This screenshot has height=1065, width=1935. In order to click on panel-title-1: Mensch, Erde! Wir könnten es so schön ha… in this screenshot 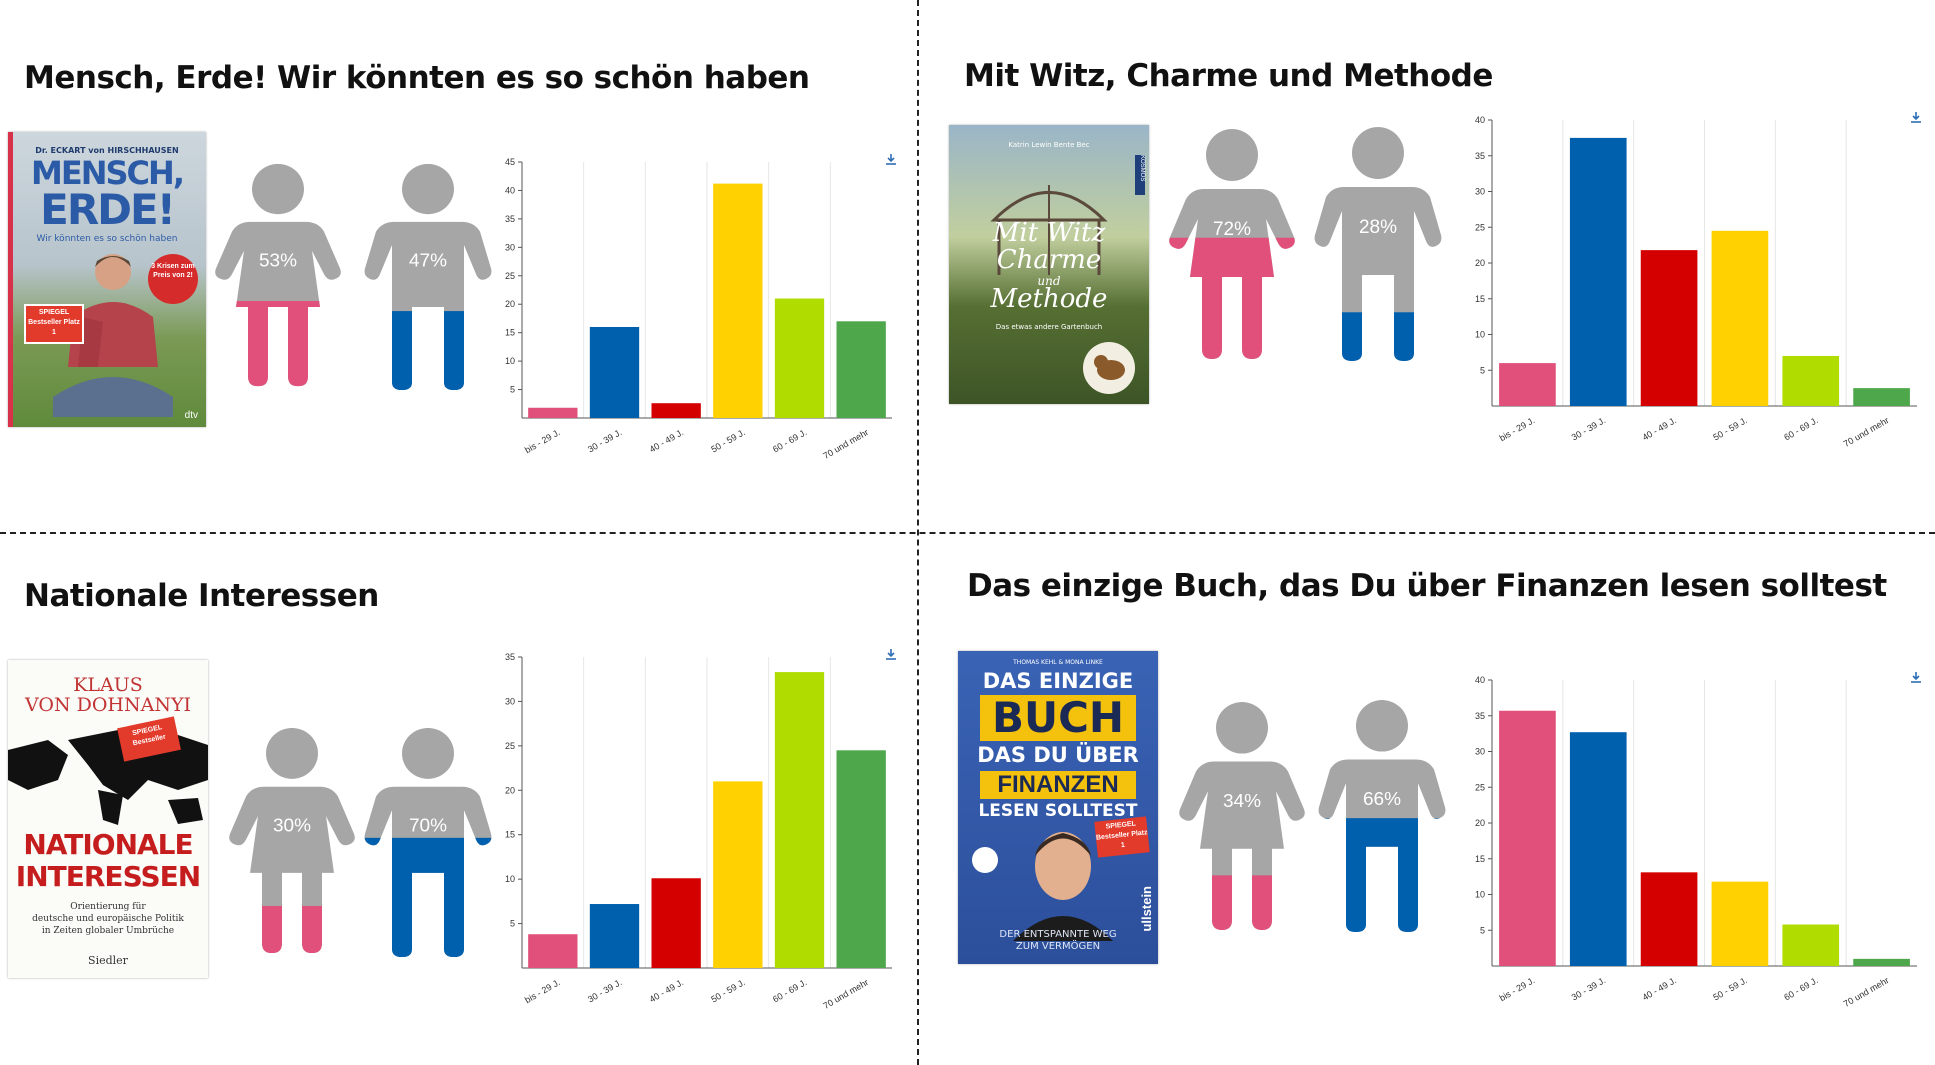, I will do `click(417, 78)`.